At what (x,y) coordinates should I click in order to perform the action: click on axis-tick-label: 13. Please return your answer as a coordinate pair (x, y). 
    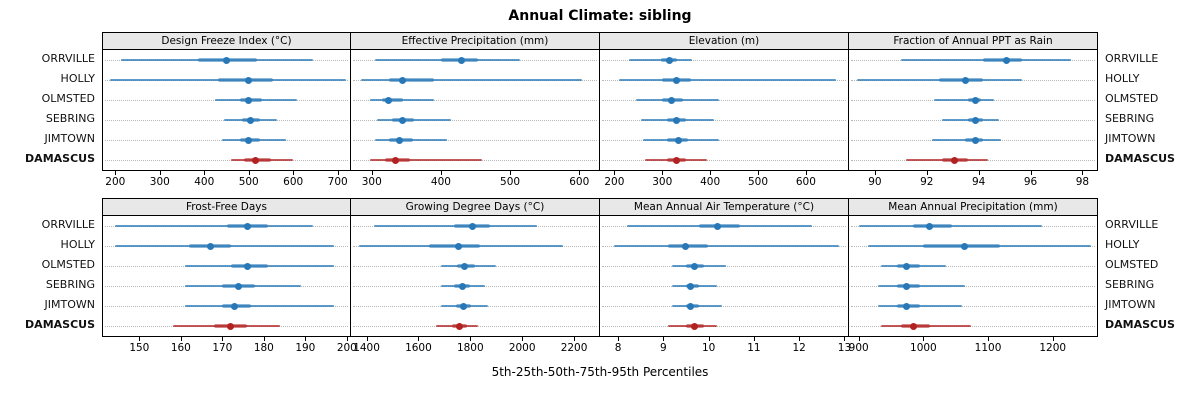
    Looking at the image, I should click on (844, 348).